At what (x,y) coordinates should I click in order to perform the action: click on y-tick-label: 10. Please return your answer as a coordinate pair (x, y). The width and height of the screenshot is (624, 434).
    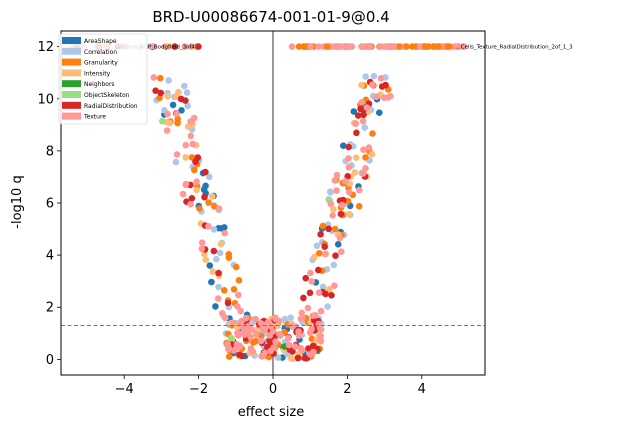
    Looking at the image, I should click on (45, 99).